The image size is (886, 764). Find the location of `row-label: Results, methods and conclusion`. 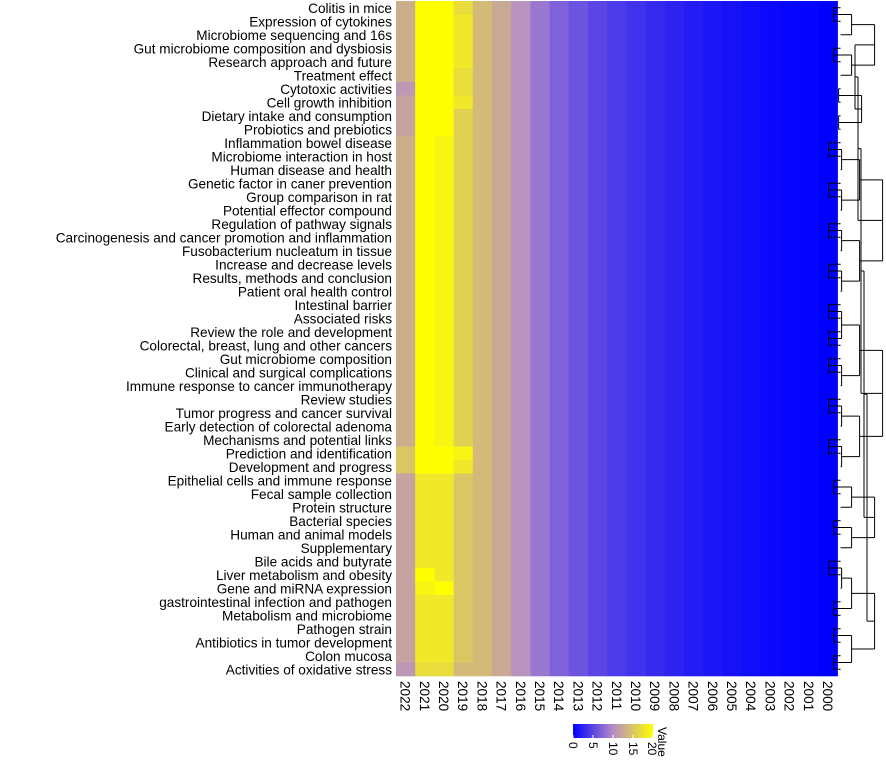

row-label: Results, methods and conclusion is located at coordinates (293, 278).